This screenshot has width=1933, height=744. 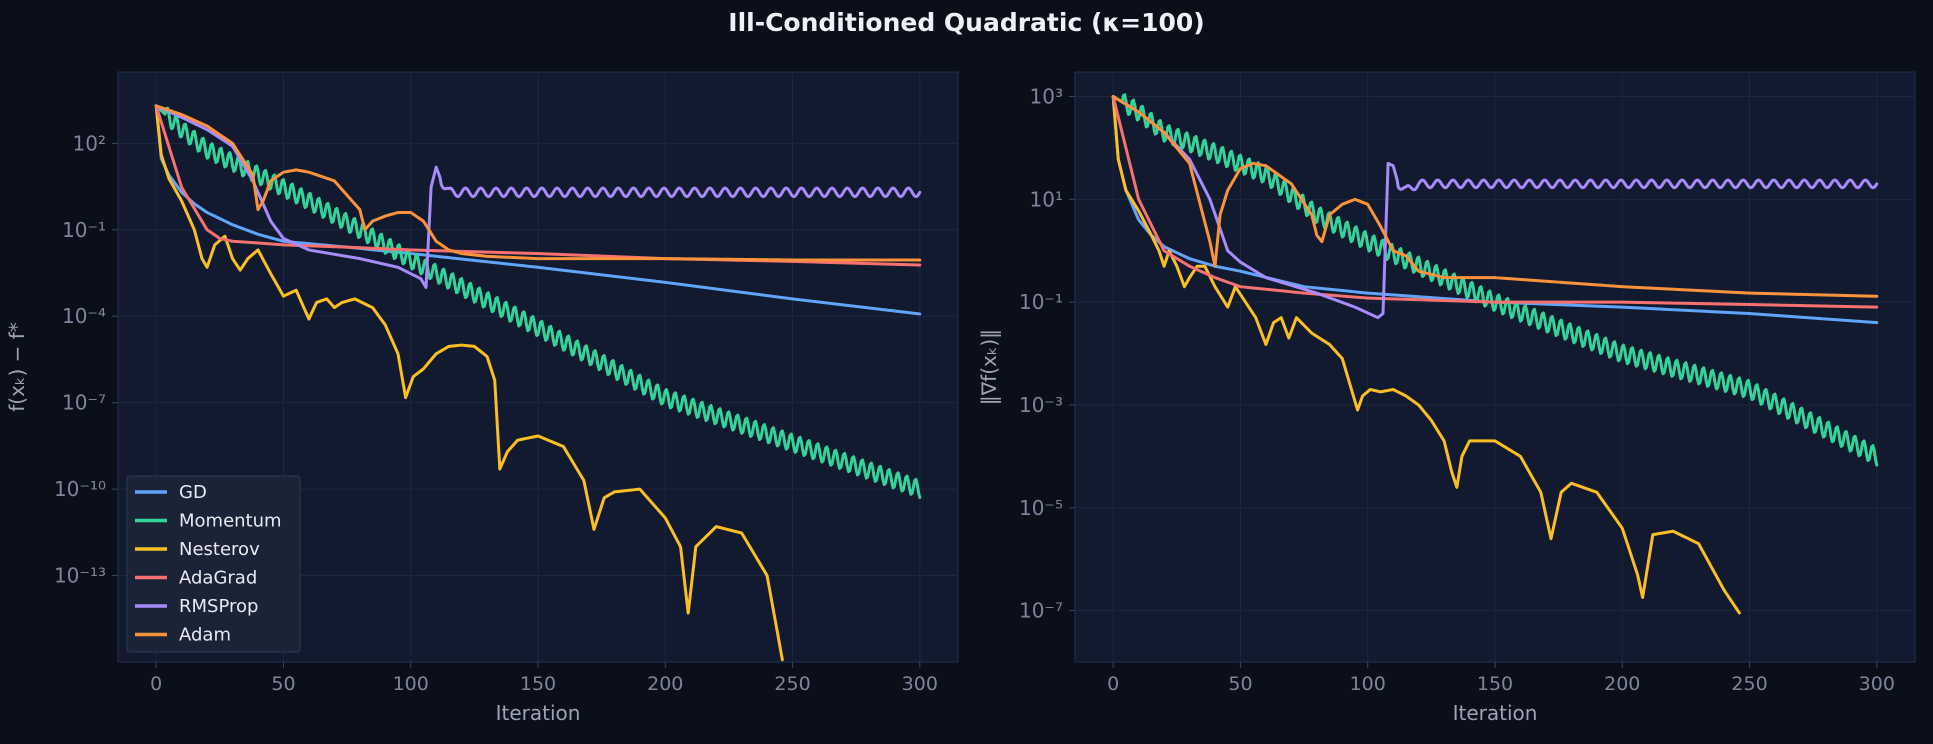 I want to click on legend-label-rmsprop: RMSProp, so click(x=218, y=606).